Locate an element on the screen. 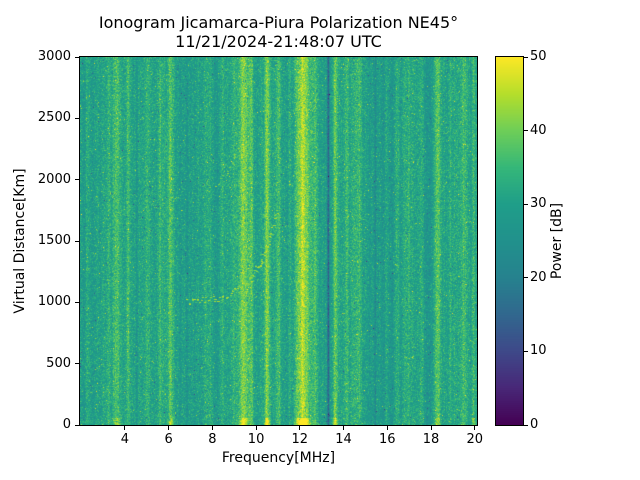 This screenshot has width=640, height=480. colorbar is located at coordinates (509, 241).